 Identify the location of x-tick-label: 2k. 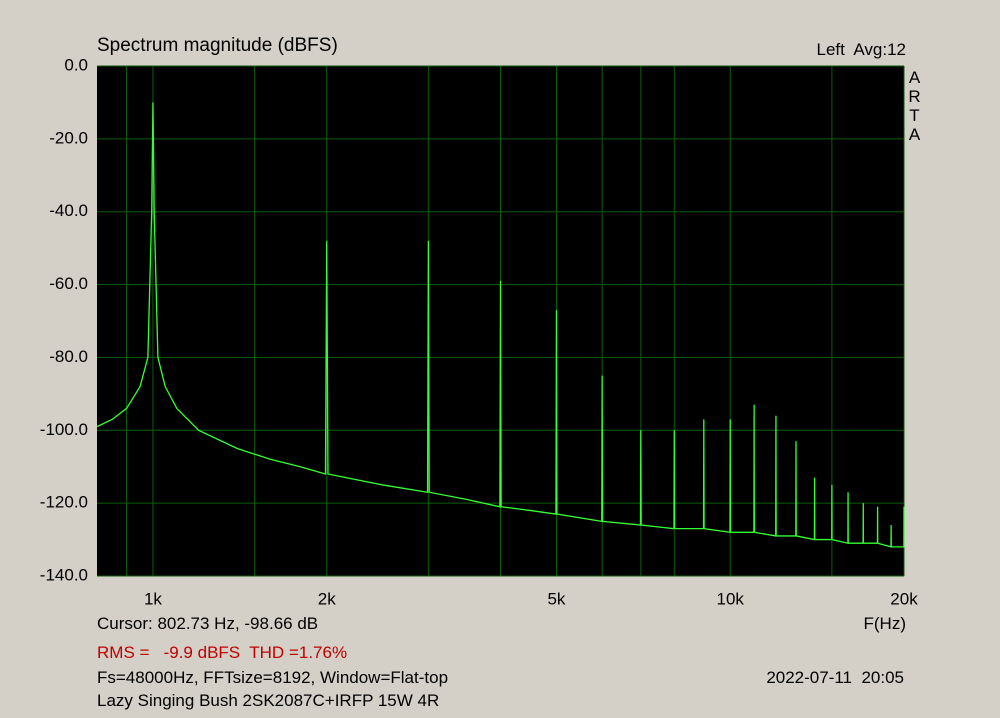
(327, 598).